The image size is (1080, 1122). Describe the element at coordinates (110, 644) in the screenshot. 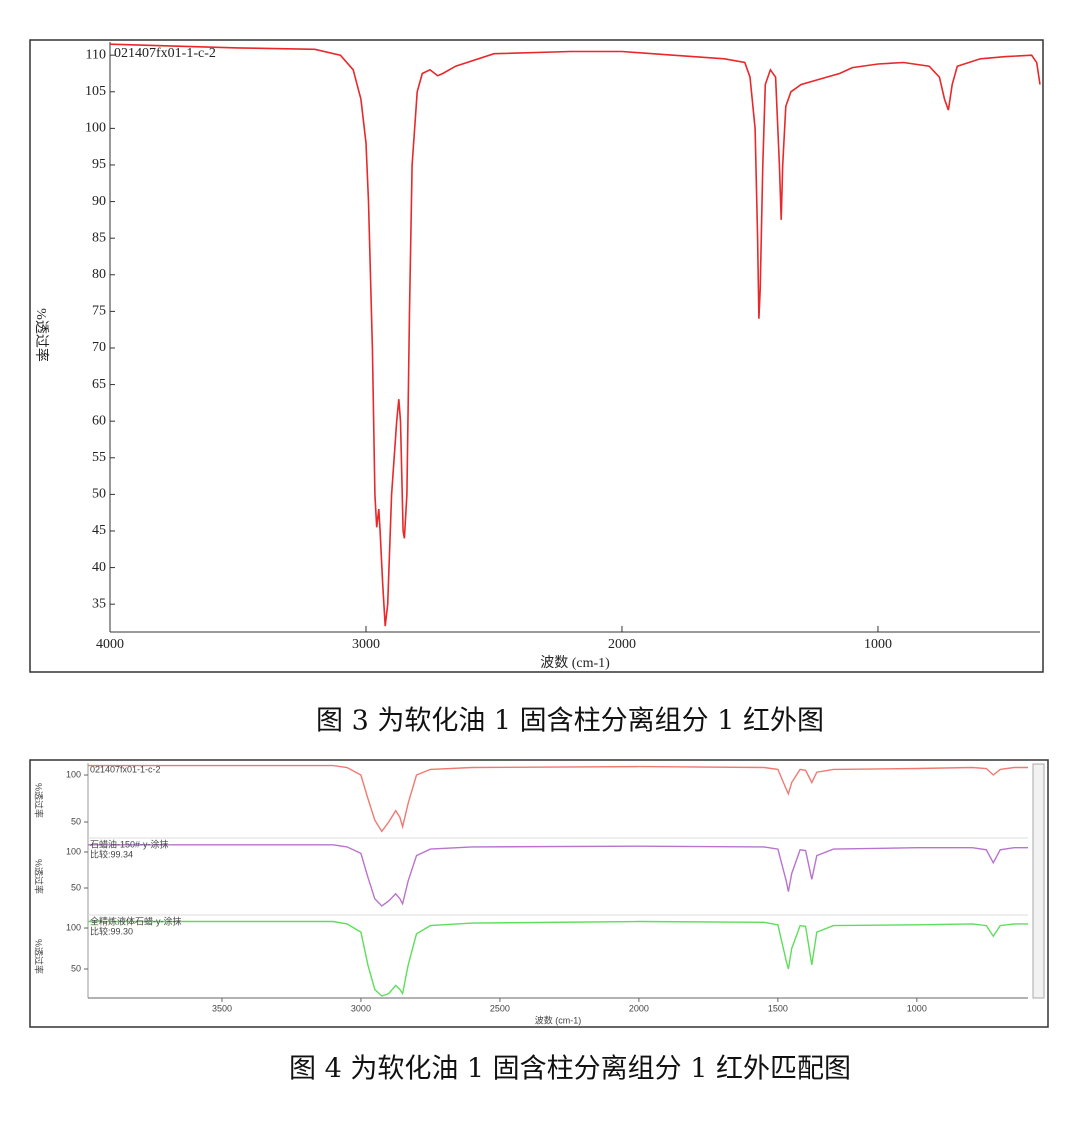

I see `x-tick-label: 4000` at that location.